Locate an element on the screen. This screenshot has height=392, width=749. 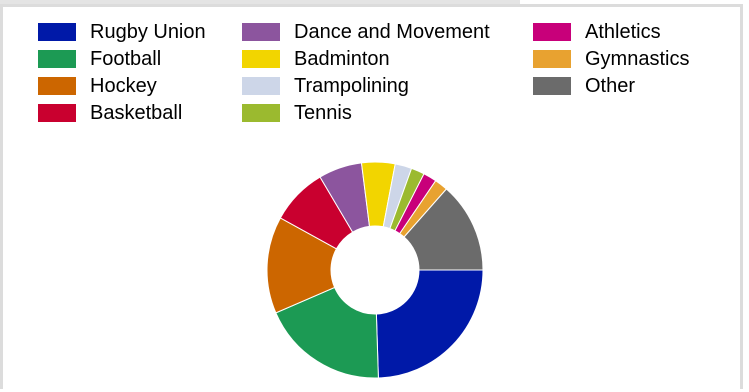
legend-label-gymnastics: Gymnastics is located at coordinates (637, 58).